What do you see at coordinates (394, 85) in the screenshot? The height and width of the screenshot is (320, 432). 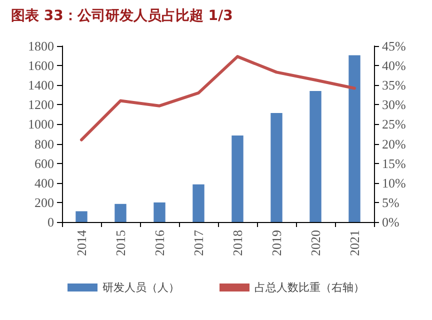 I see `y2-tick-label: 35%` at bounding box center [394, 85].